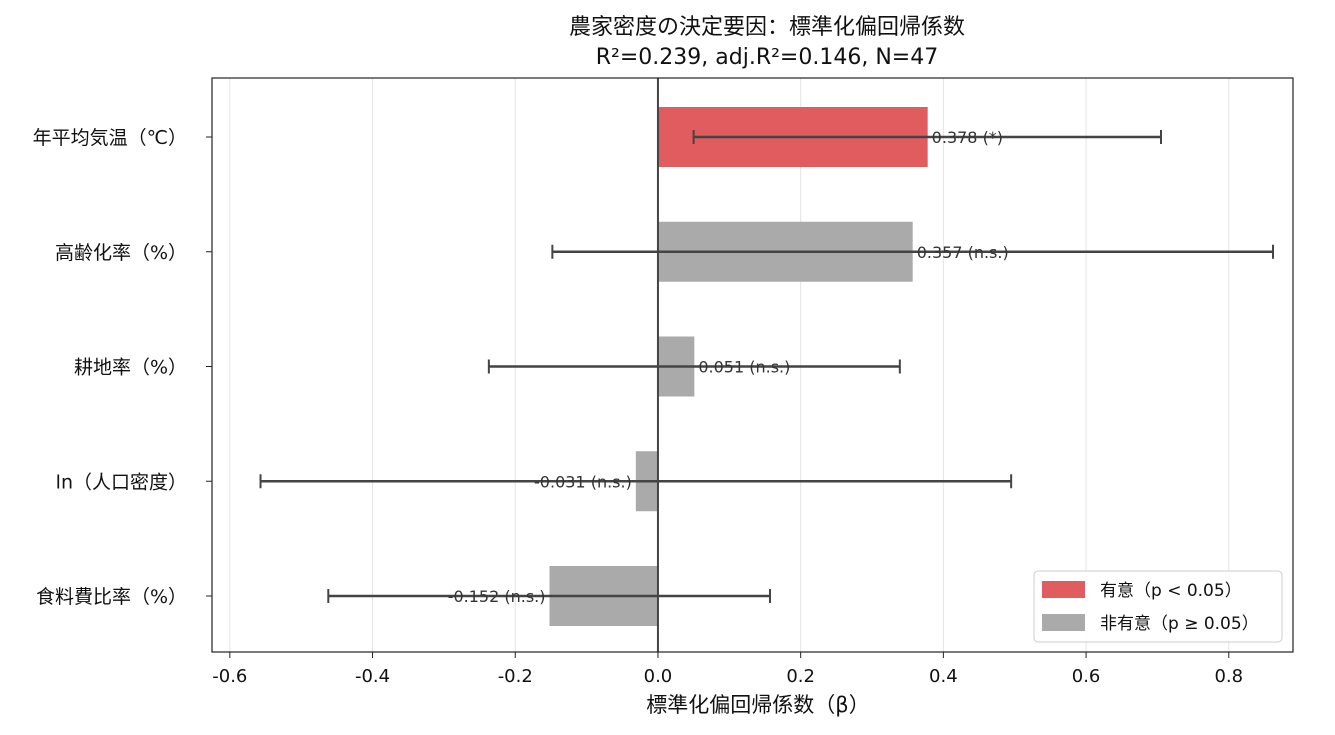  What do you see at coordinates (767, 57) in the screenshot?
I see `chart-subtitle: R²=0.239, adj.R²=0.146, N=47` at bounding box center [767, 57].